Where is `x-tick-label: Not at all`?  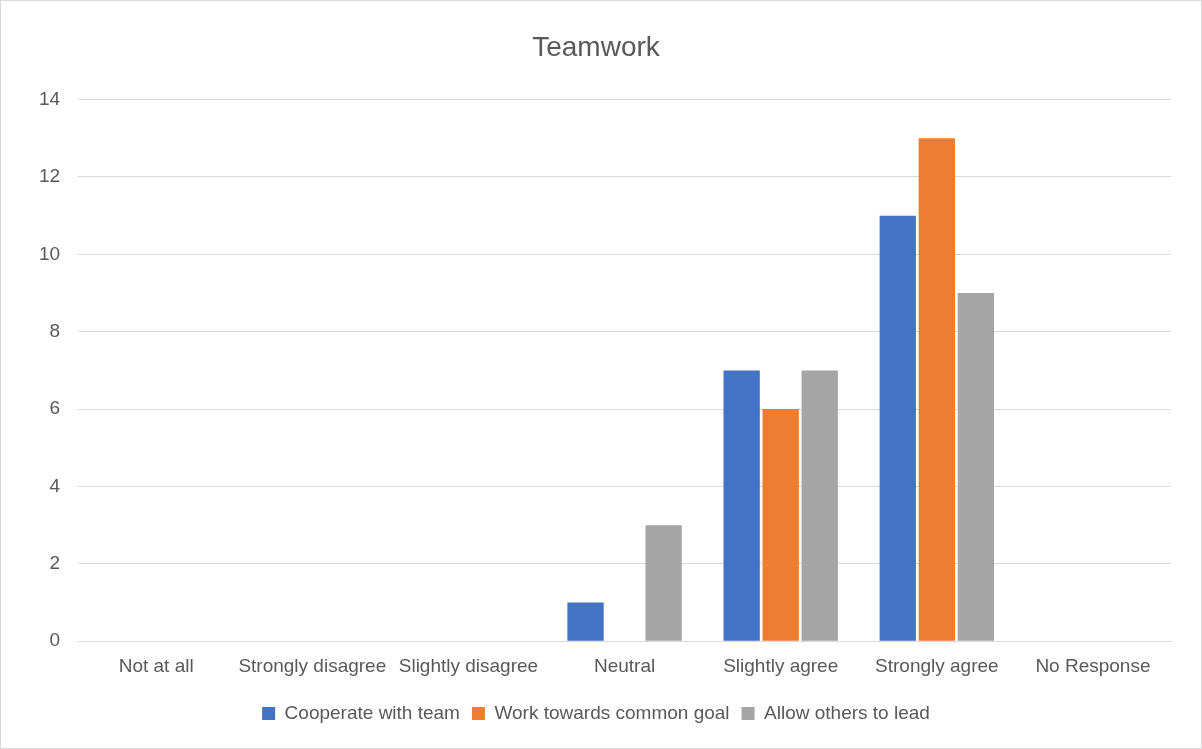
x-tick-label: Not at all is located at coordinates (156, 665).